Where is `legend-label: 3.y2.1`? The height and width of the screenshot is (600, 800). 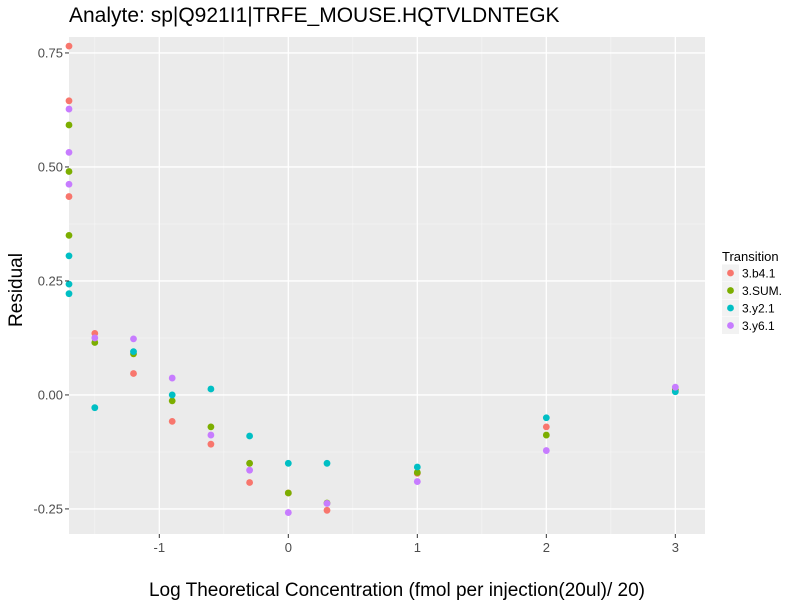 legend-label: 3.y2.1 is located at coordinates (758, 309).